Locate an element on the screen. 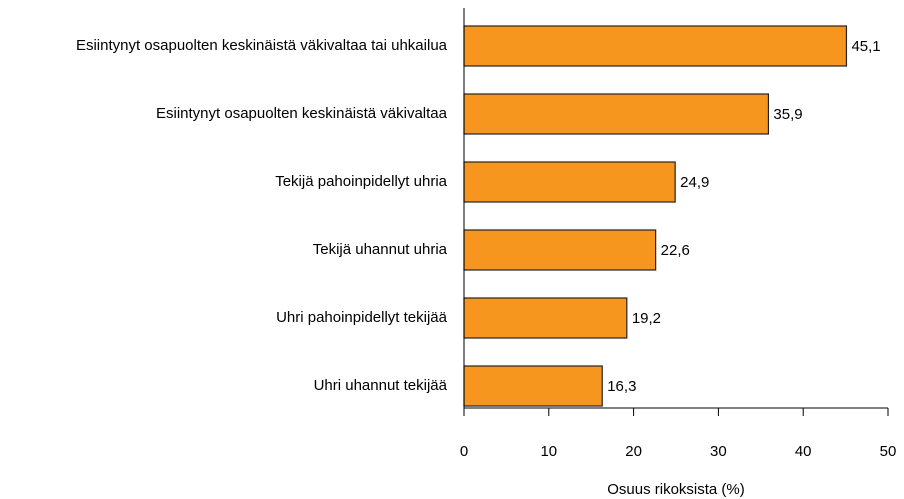 The width and height of the screenshot is (904, 499). data-label: 45,1 is located at coordinates (865, 46).